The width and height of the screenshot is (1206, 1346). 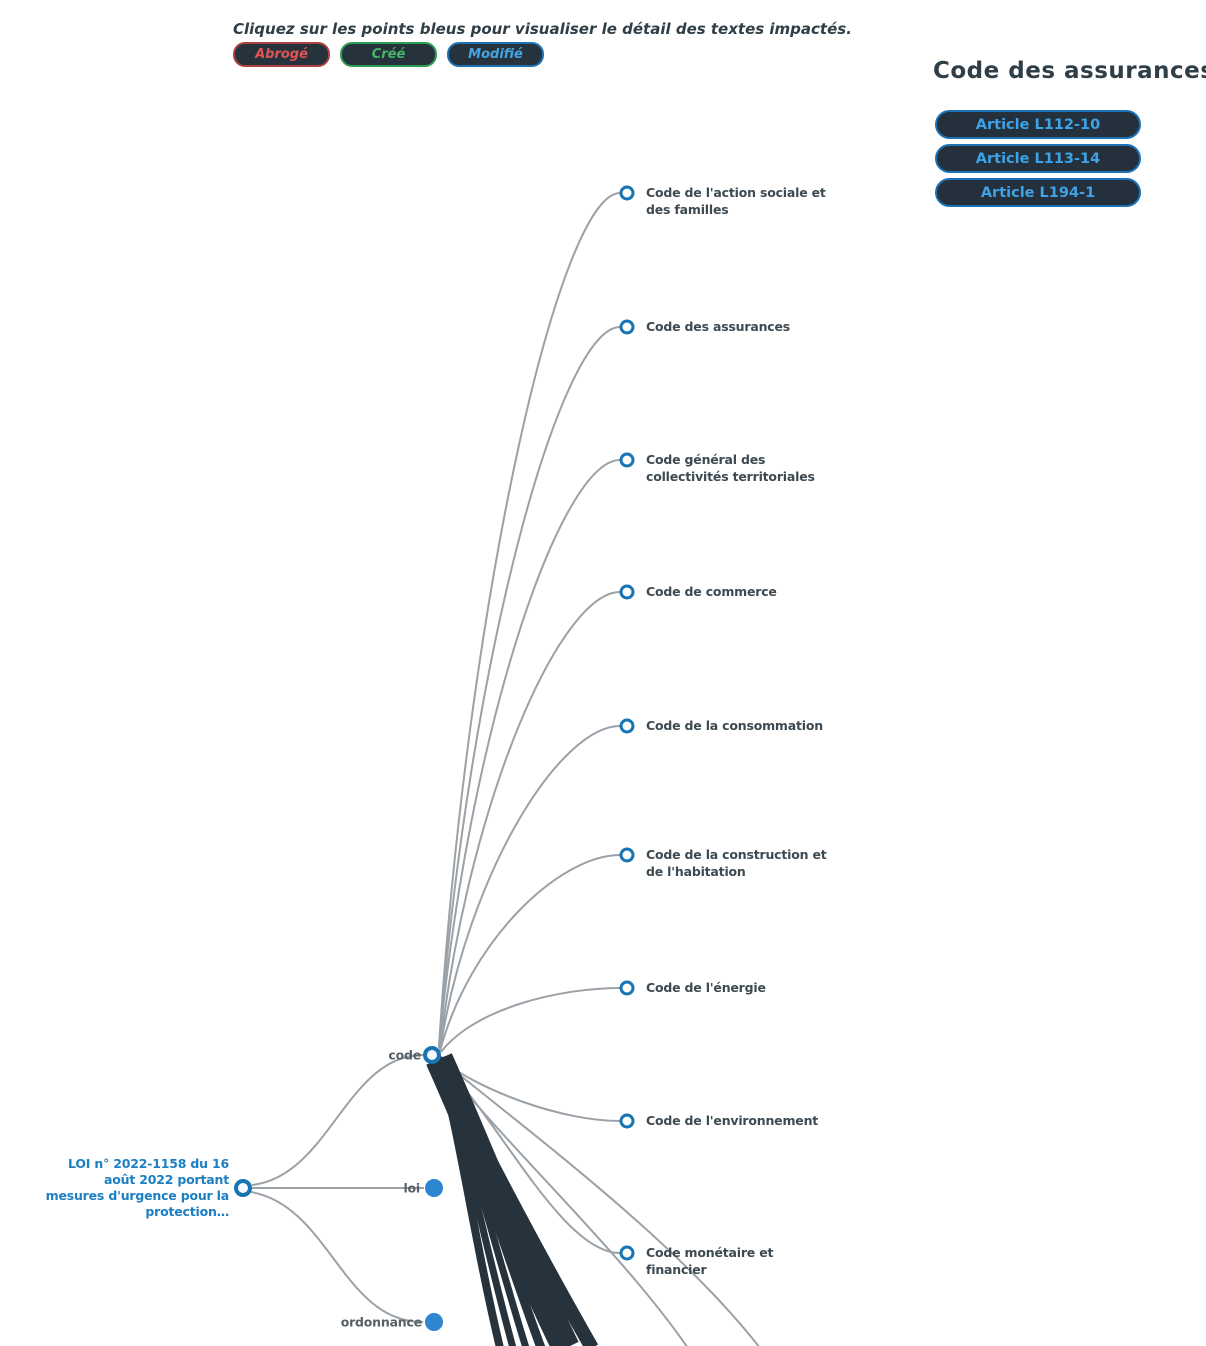 I want to click on leaf-label: Code monétaire et financier, so click(x=710, y=1261).